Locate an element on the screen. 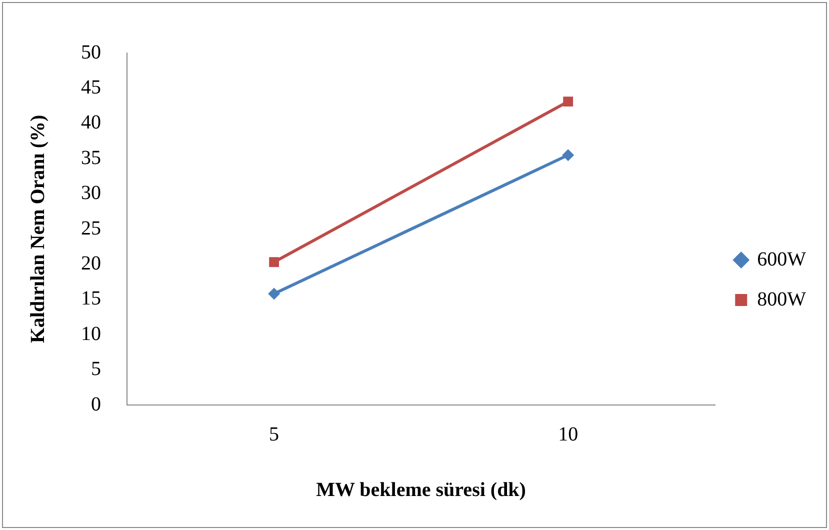 This screenshot has height=530, width=829. y-tick-label: 10 is located at coordinates (91, 333).